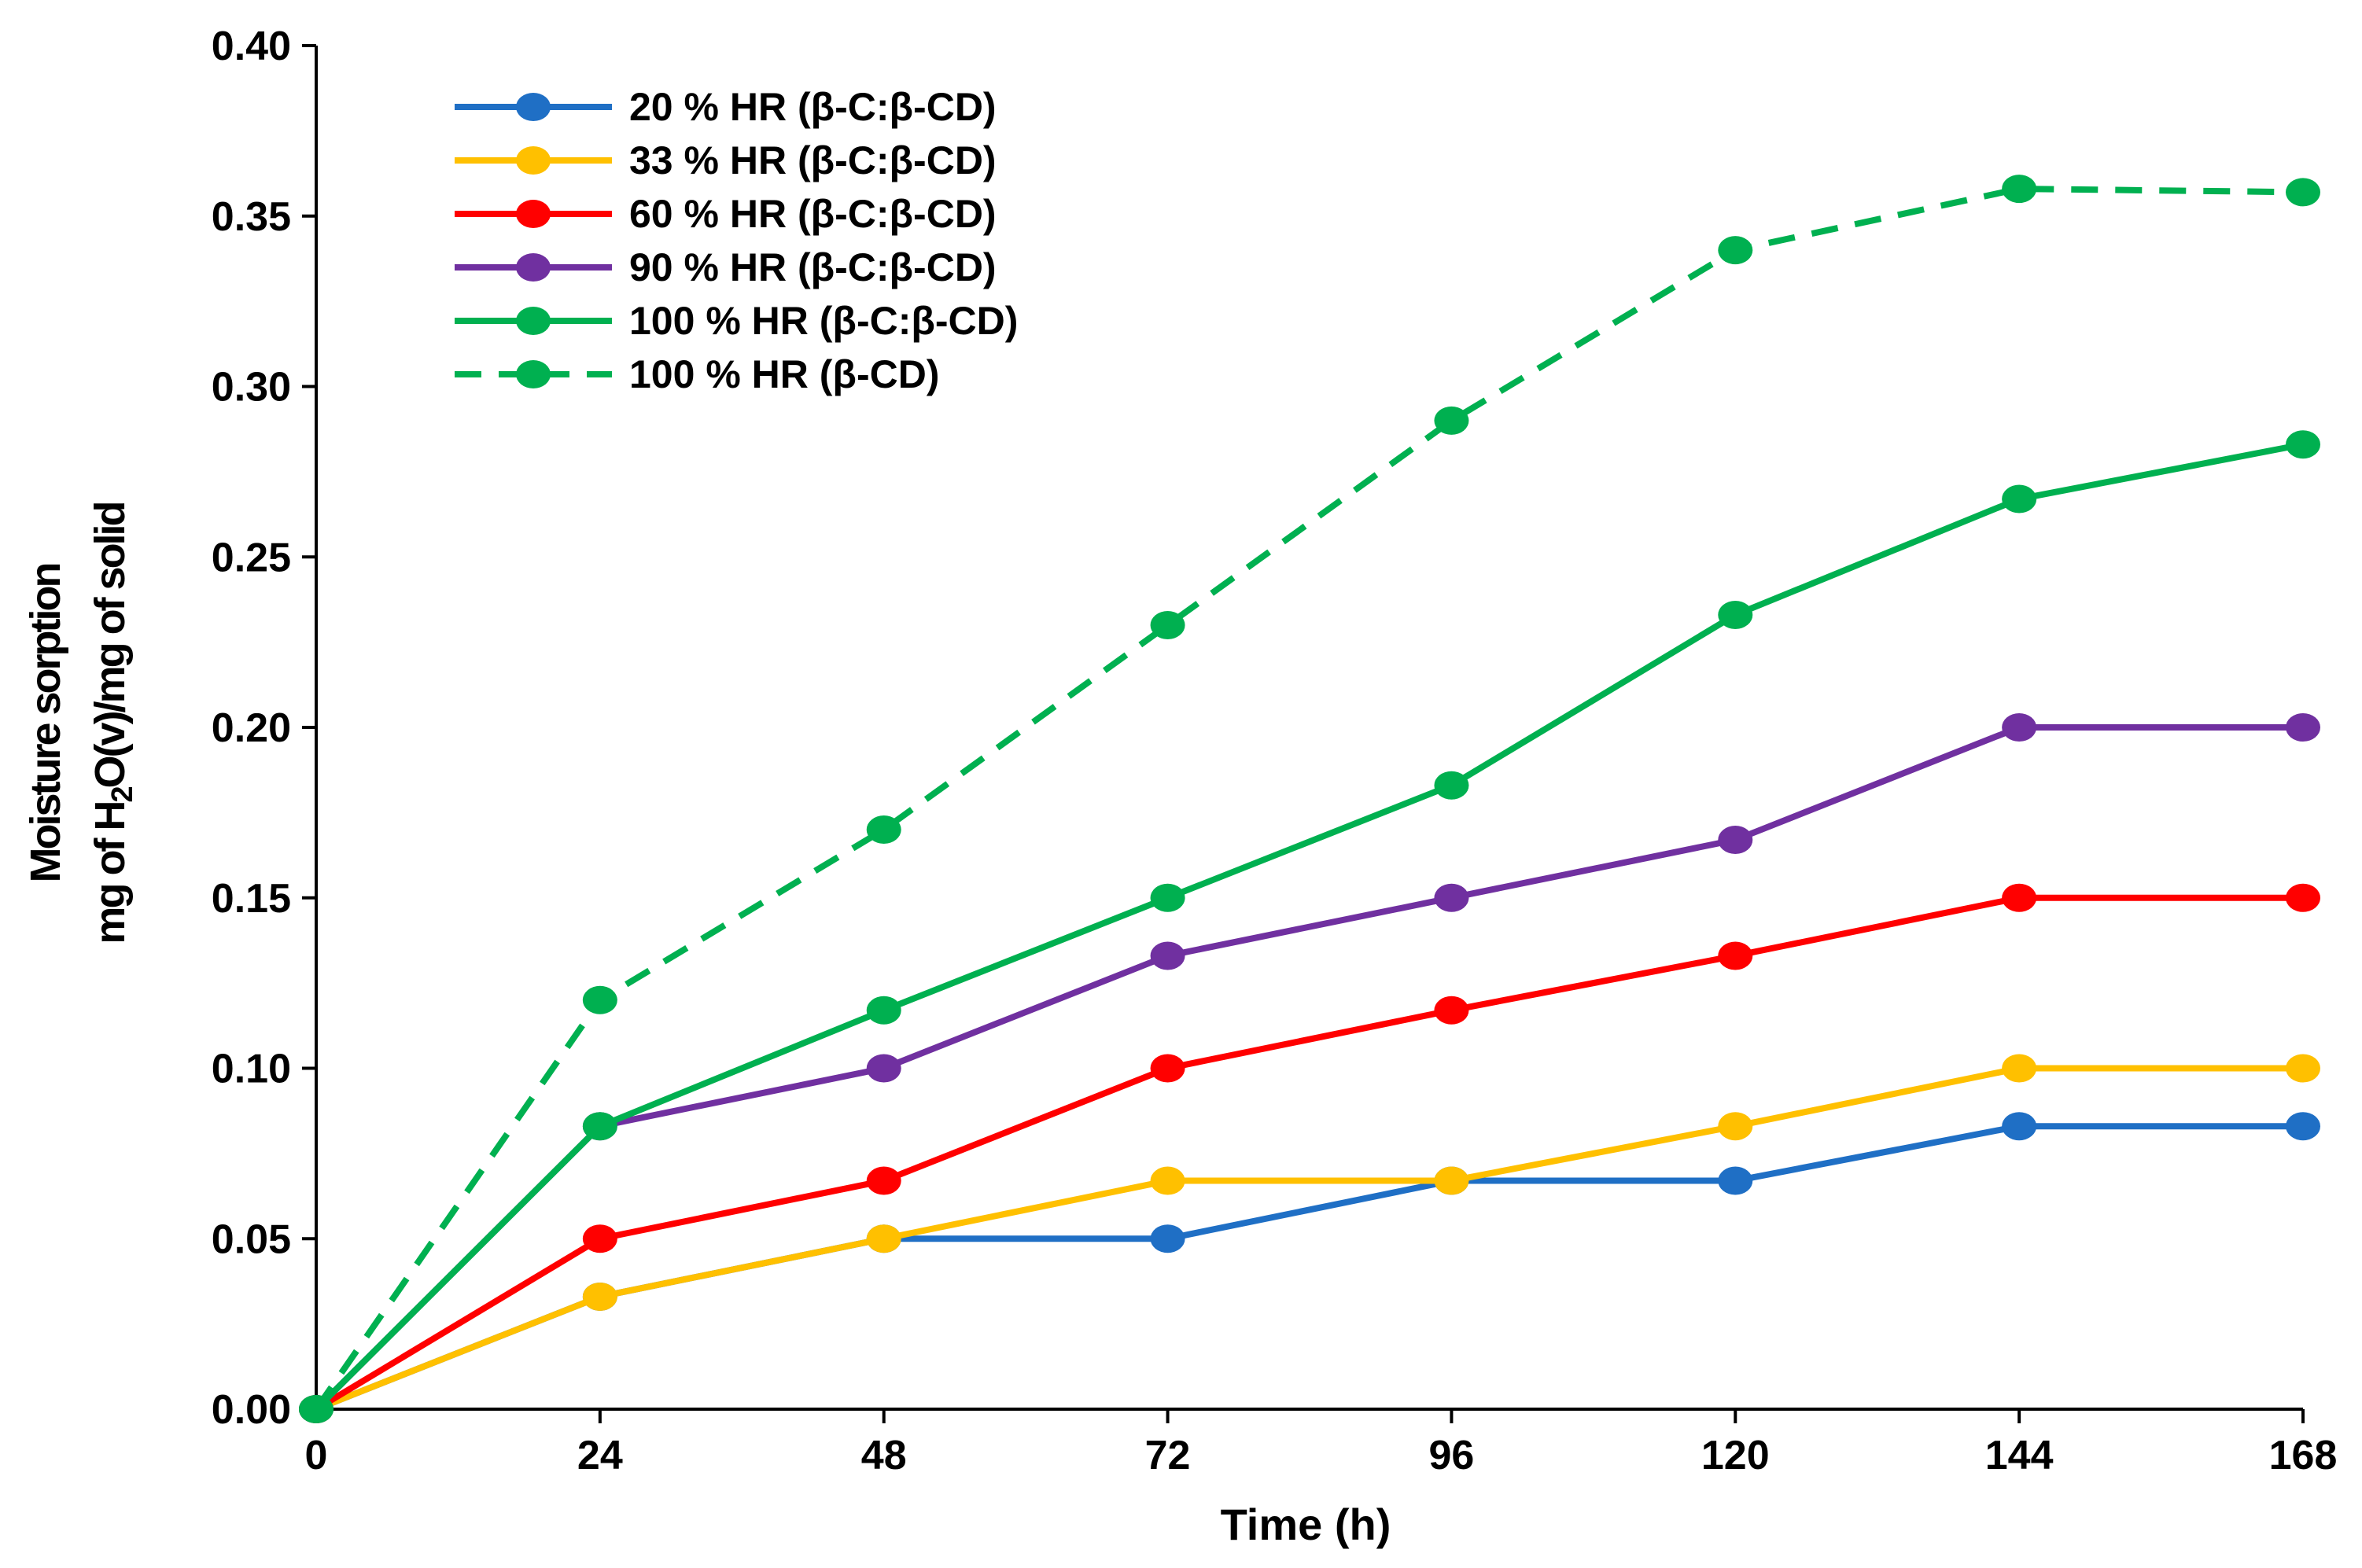  Describe the element at coordinates (251, 387) in the screenshot. I see `y-tick-label: 0.30` at that location.